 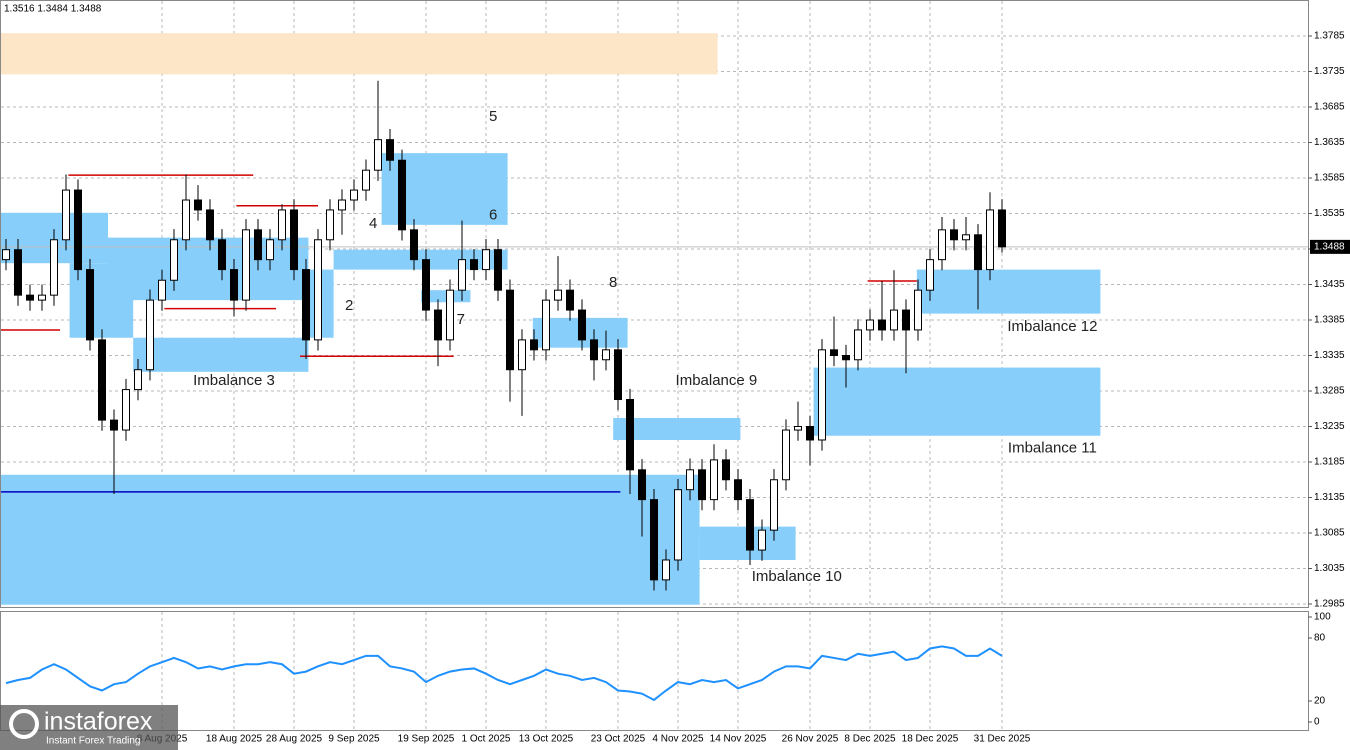 I want to click on y-tick-label: 0, so click(x=1317, y=722).